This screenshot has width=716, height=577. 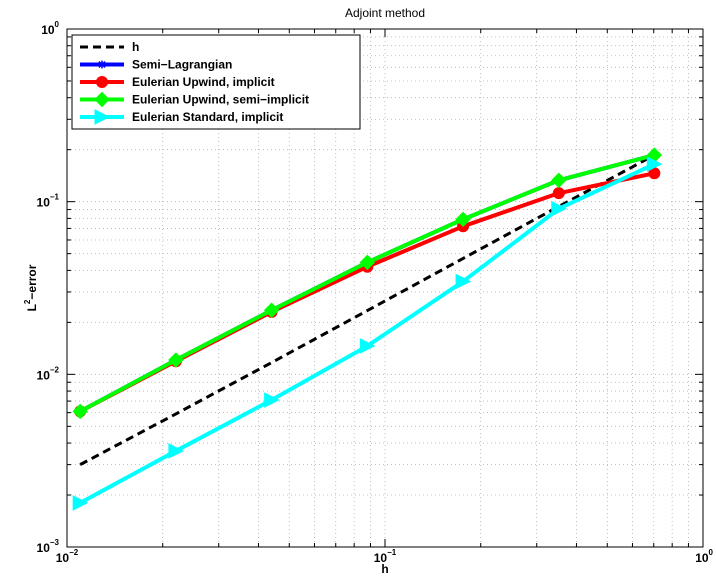 I want to click on y-axis-label-rest: −error, so click(x=32, y=281).